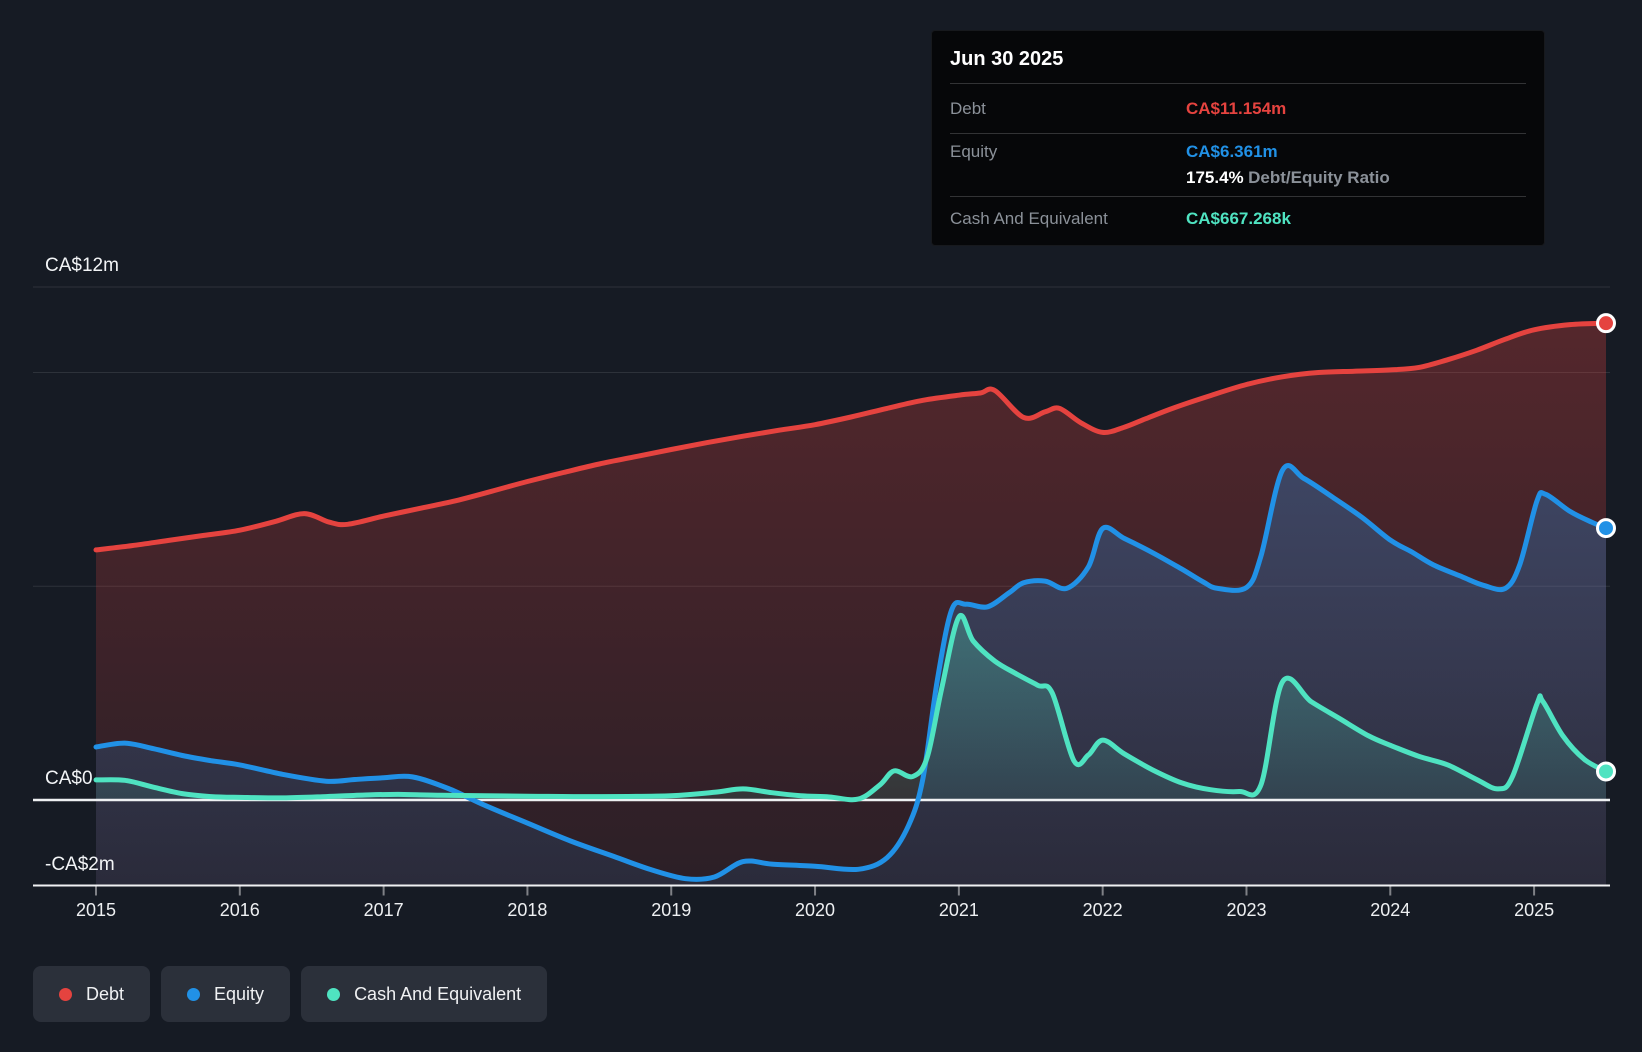 The width and height of the screenshot is (1642, 1052). I want to click on tooltip-cash-row: Cash And Equivalent CA$667.268k, so click(1238, 219).